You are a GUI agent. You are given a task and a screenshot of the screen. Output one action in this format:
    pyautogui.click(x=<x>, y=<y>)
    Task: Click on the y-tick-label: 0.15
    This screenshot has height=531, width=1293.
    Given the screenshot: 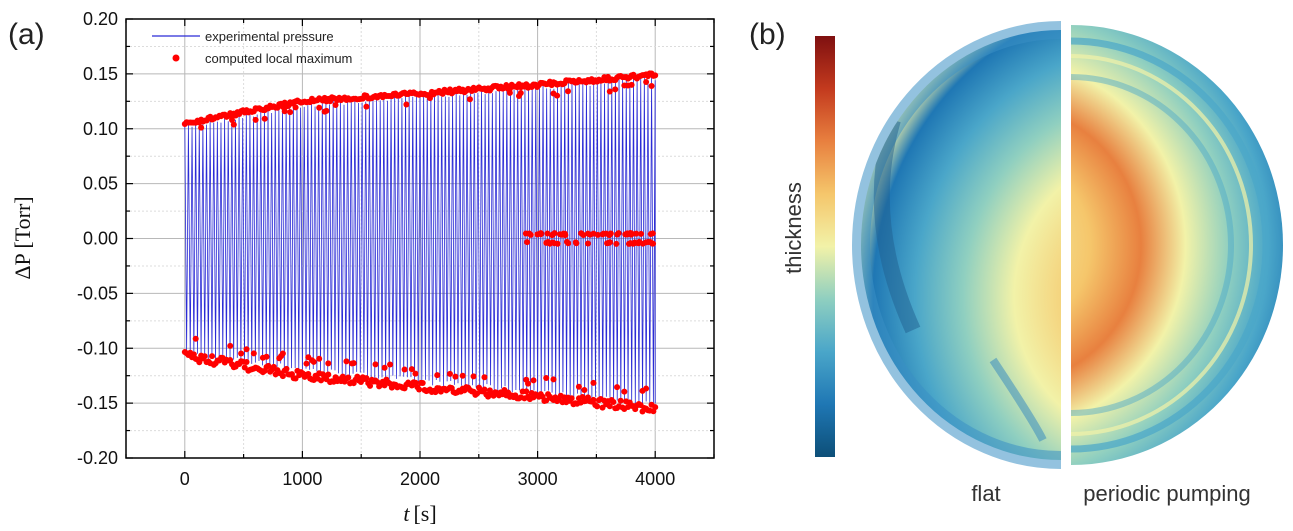 What is the action you would take?
    pyautogui.click(x=100, y=74)
    